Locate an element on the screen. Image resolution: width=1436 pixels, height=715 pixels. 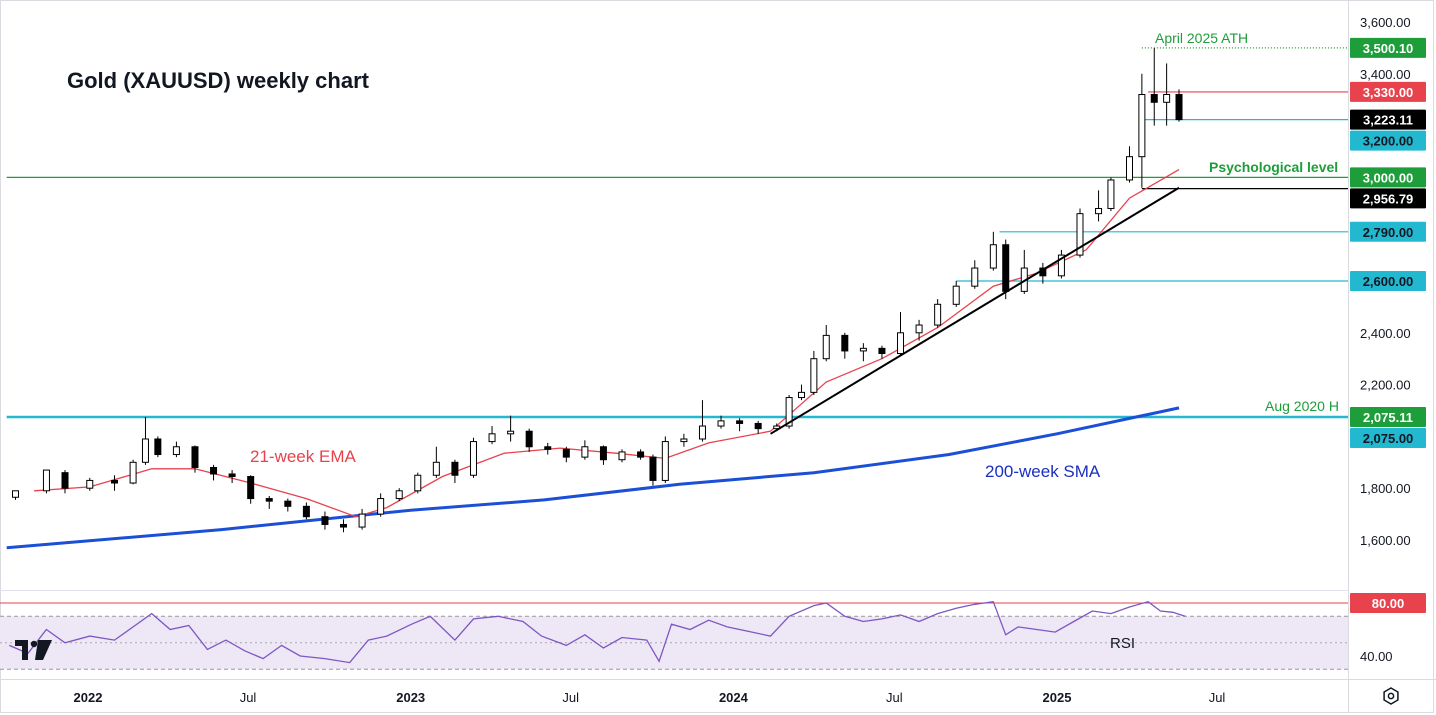
trend-layer is located at coordinates (975, 310).